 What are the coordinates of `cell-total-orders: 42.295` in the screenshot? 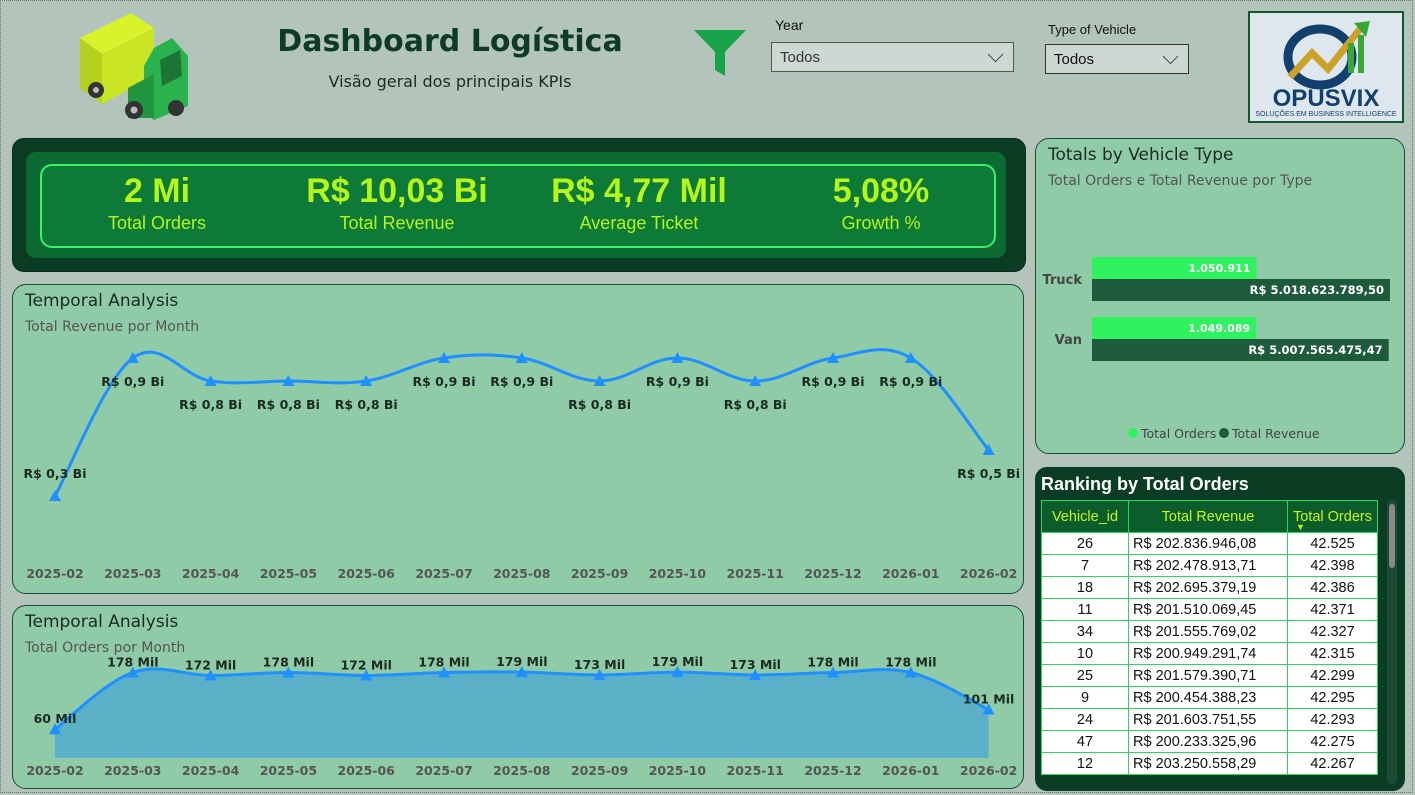 It's located at (1332, 697).